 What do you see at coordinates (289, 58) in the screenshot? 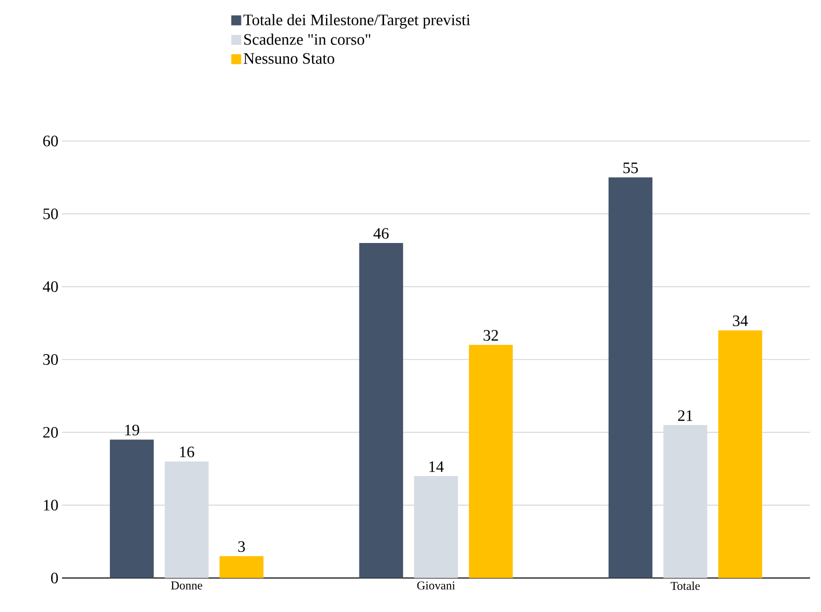
I see `legend-label: Nessuno Stato` at bounding box center [289, 58].